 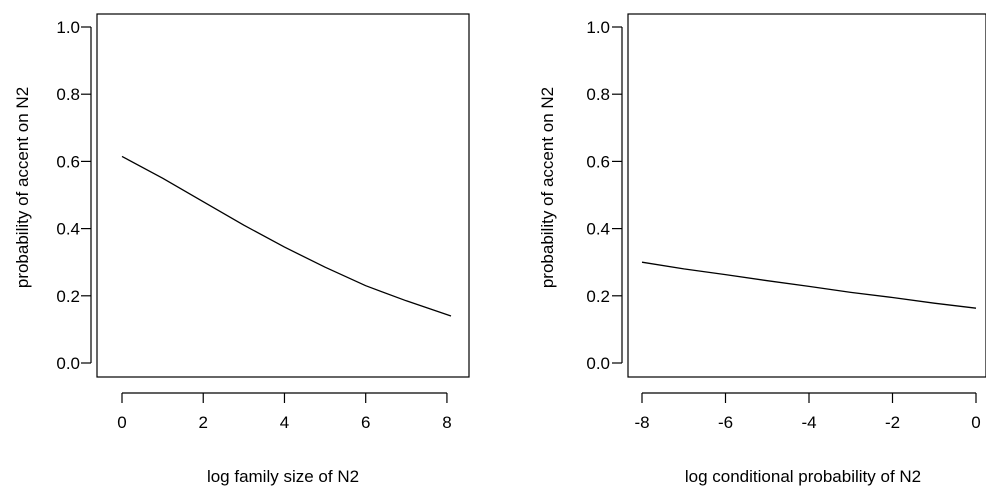 What do you see at coordinates (725, 422) in the screenshot?
I see `panel-2-x-tick-label-1: -6` at bounding box center [725, 422].